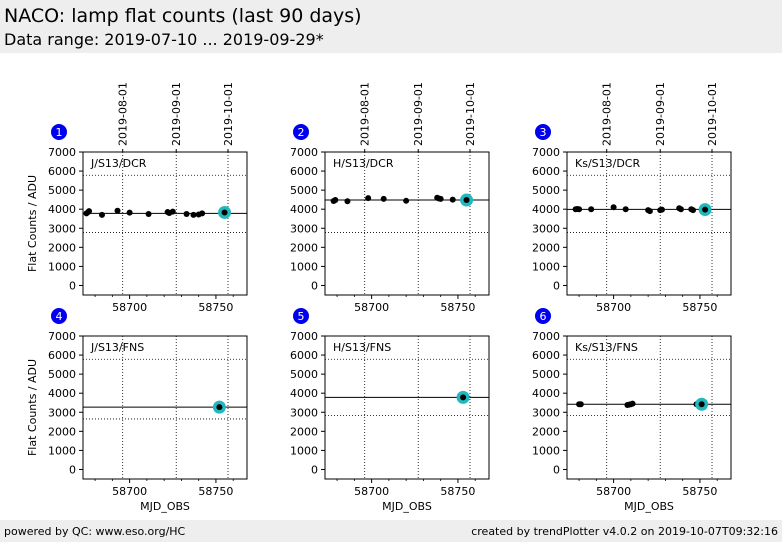 The width and height of the screenshot is (782, 542). Describe the element at coordinates (32, 223) in the screenshot. I see `y-axis-label: Flat Counts / ADU` at that location.